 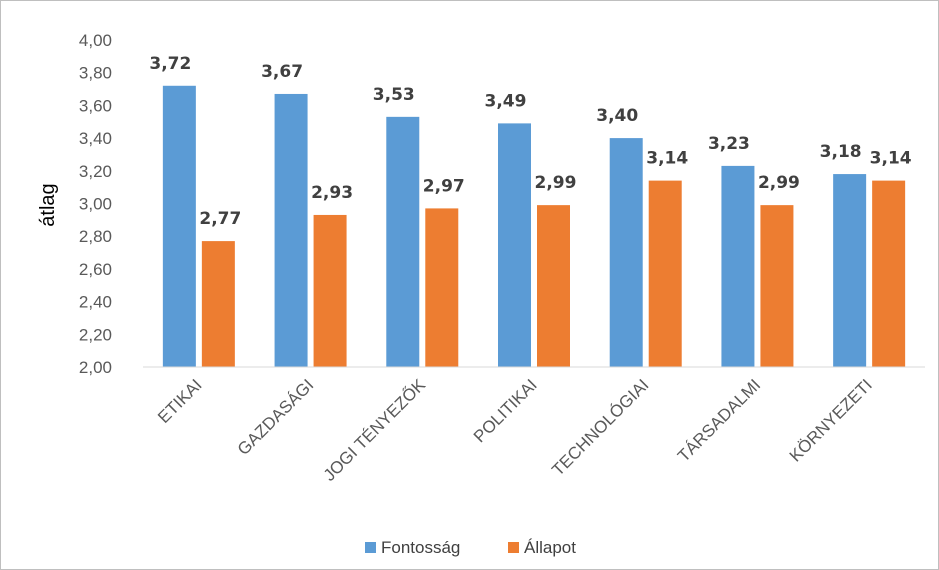 I want to click on legend-swatch-allapot, so click(x=513, y=547).